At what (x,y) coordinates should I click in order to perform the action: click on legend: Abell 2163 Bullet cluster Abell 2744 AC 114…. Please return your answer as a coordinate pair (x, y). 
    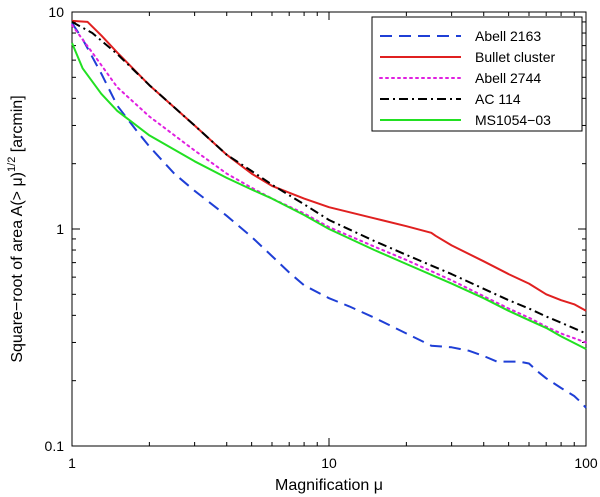
    Looking at the image, I should click on (477, 74).